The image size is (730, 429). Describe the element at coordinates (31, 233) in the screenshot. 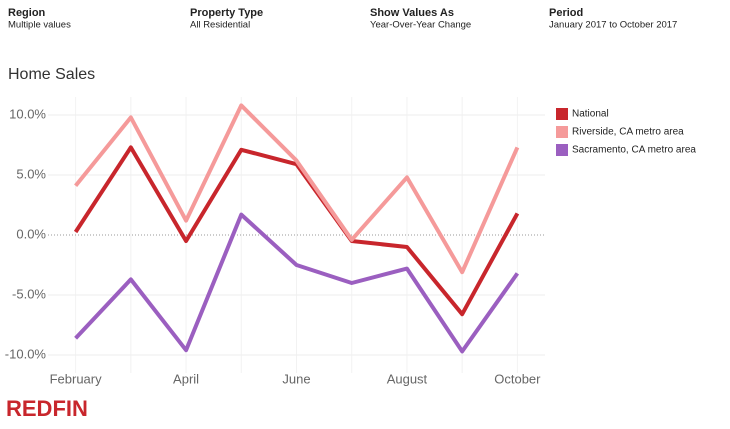

I see `y-tick-label: 0.0%` at that location.